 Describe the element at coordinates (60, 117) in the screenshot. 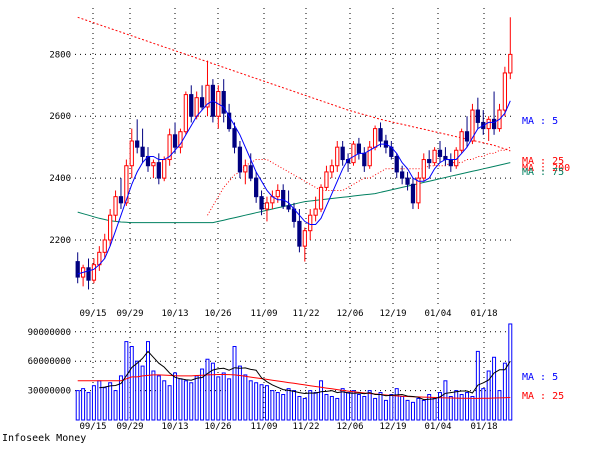

I see `price-ytick-label: 2600` at that location.